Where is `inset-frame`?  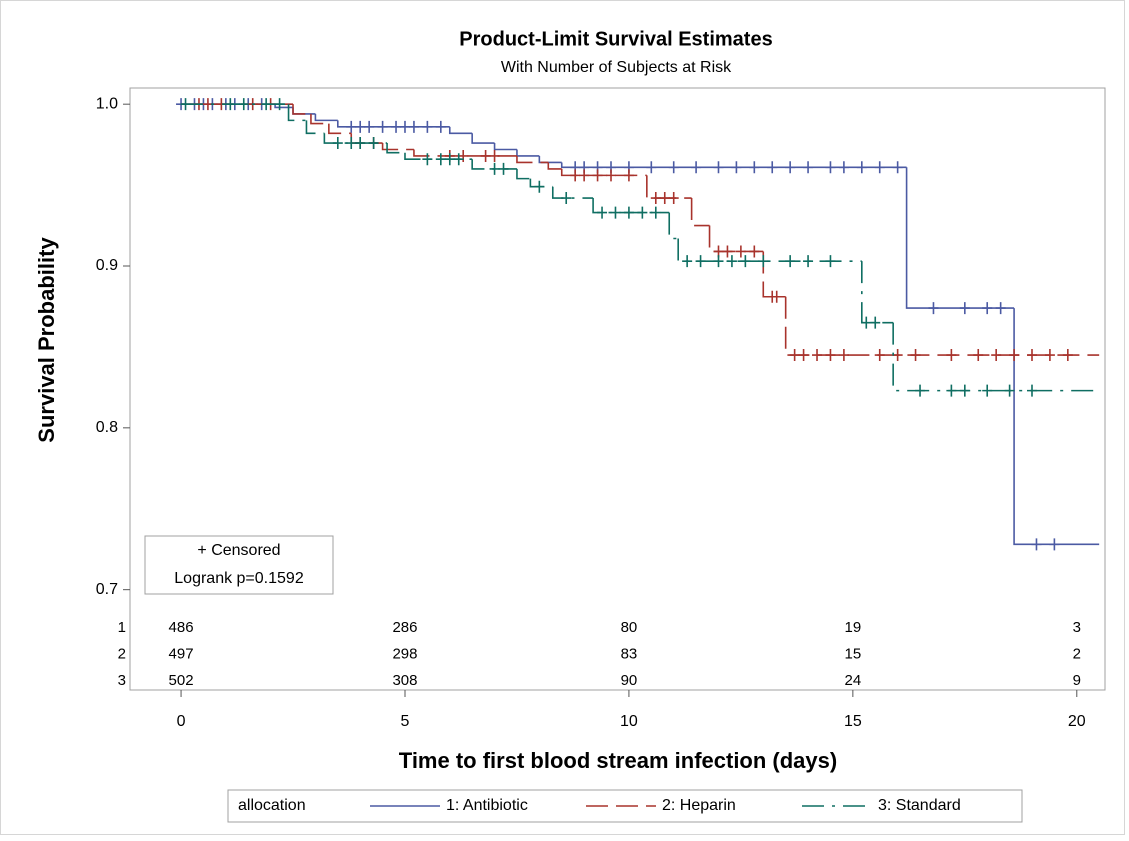 inset-frame is located at coordinates (239, 565).